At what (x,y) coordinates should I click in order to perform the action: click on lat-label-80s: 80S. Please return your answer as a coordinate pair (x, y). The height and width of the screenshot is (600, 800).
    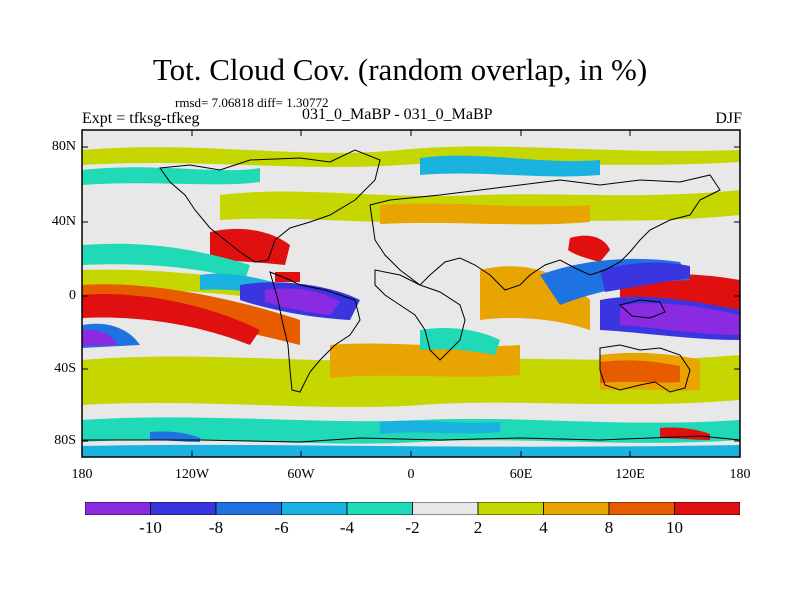
    Looking at the image, I should click on (65, 440).